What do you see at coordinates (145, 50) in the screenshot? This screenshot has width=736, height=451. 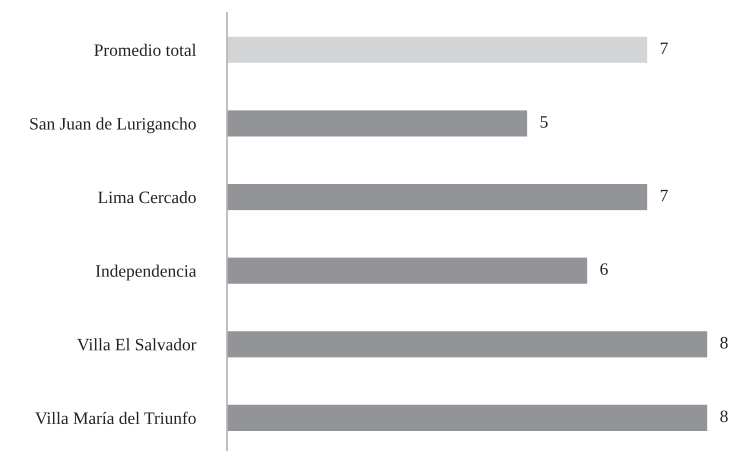 I see `y-tick-label: Promedio total` at bounding box center [145, 50].